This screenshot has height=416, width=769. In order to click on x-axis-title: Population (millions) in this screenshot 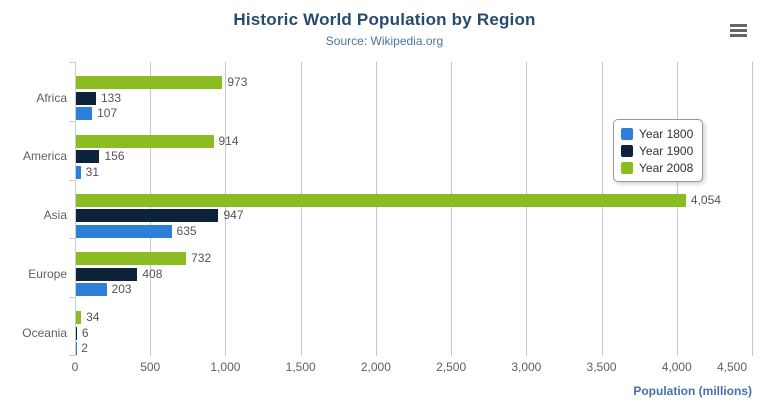, I will do `click(692, 391)`.